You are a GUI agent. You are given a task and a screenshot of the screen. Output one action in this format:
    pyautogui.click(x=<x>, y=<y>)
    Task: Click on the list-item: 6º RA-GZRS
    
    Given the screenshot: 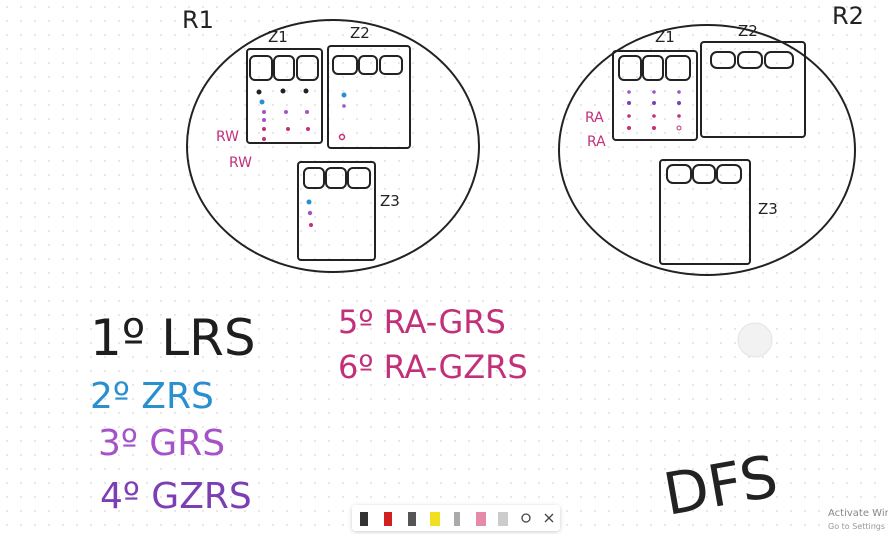 What is the action you would take?
    pyautogui.click(x=433, y=367)
    